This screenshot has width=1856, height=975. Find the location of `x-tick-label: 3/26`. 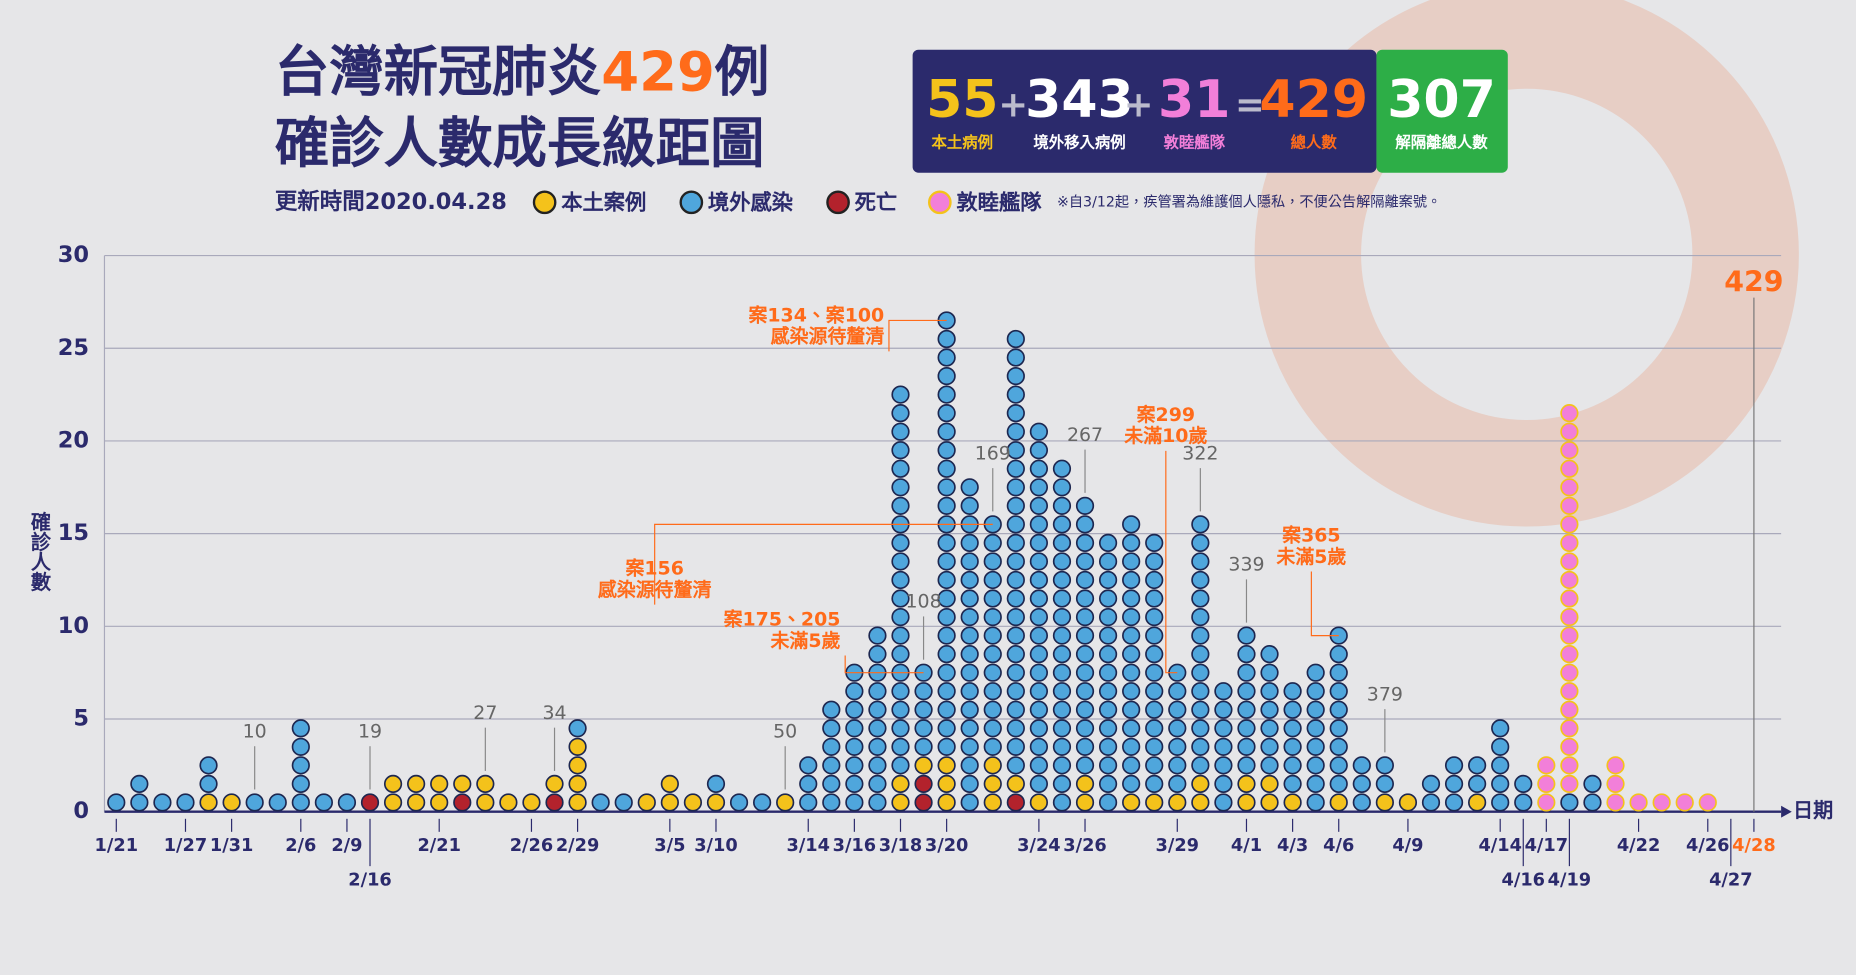

x-tick-label: 3/26 is located at coordinates (1085, 846).